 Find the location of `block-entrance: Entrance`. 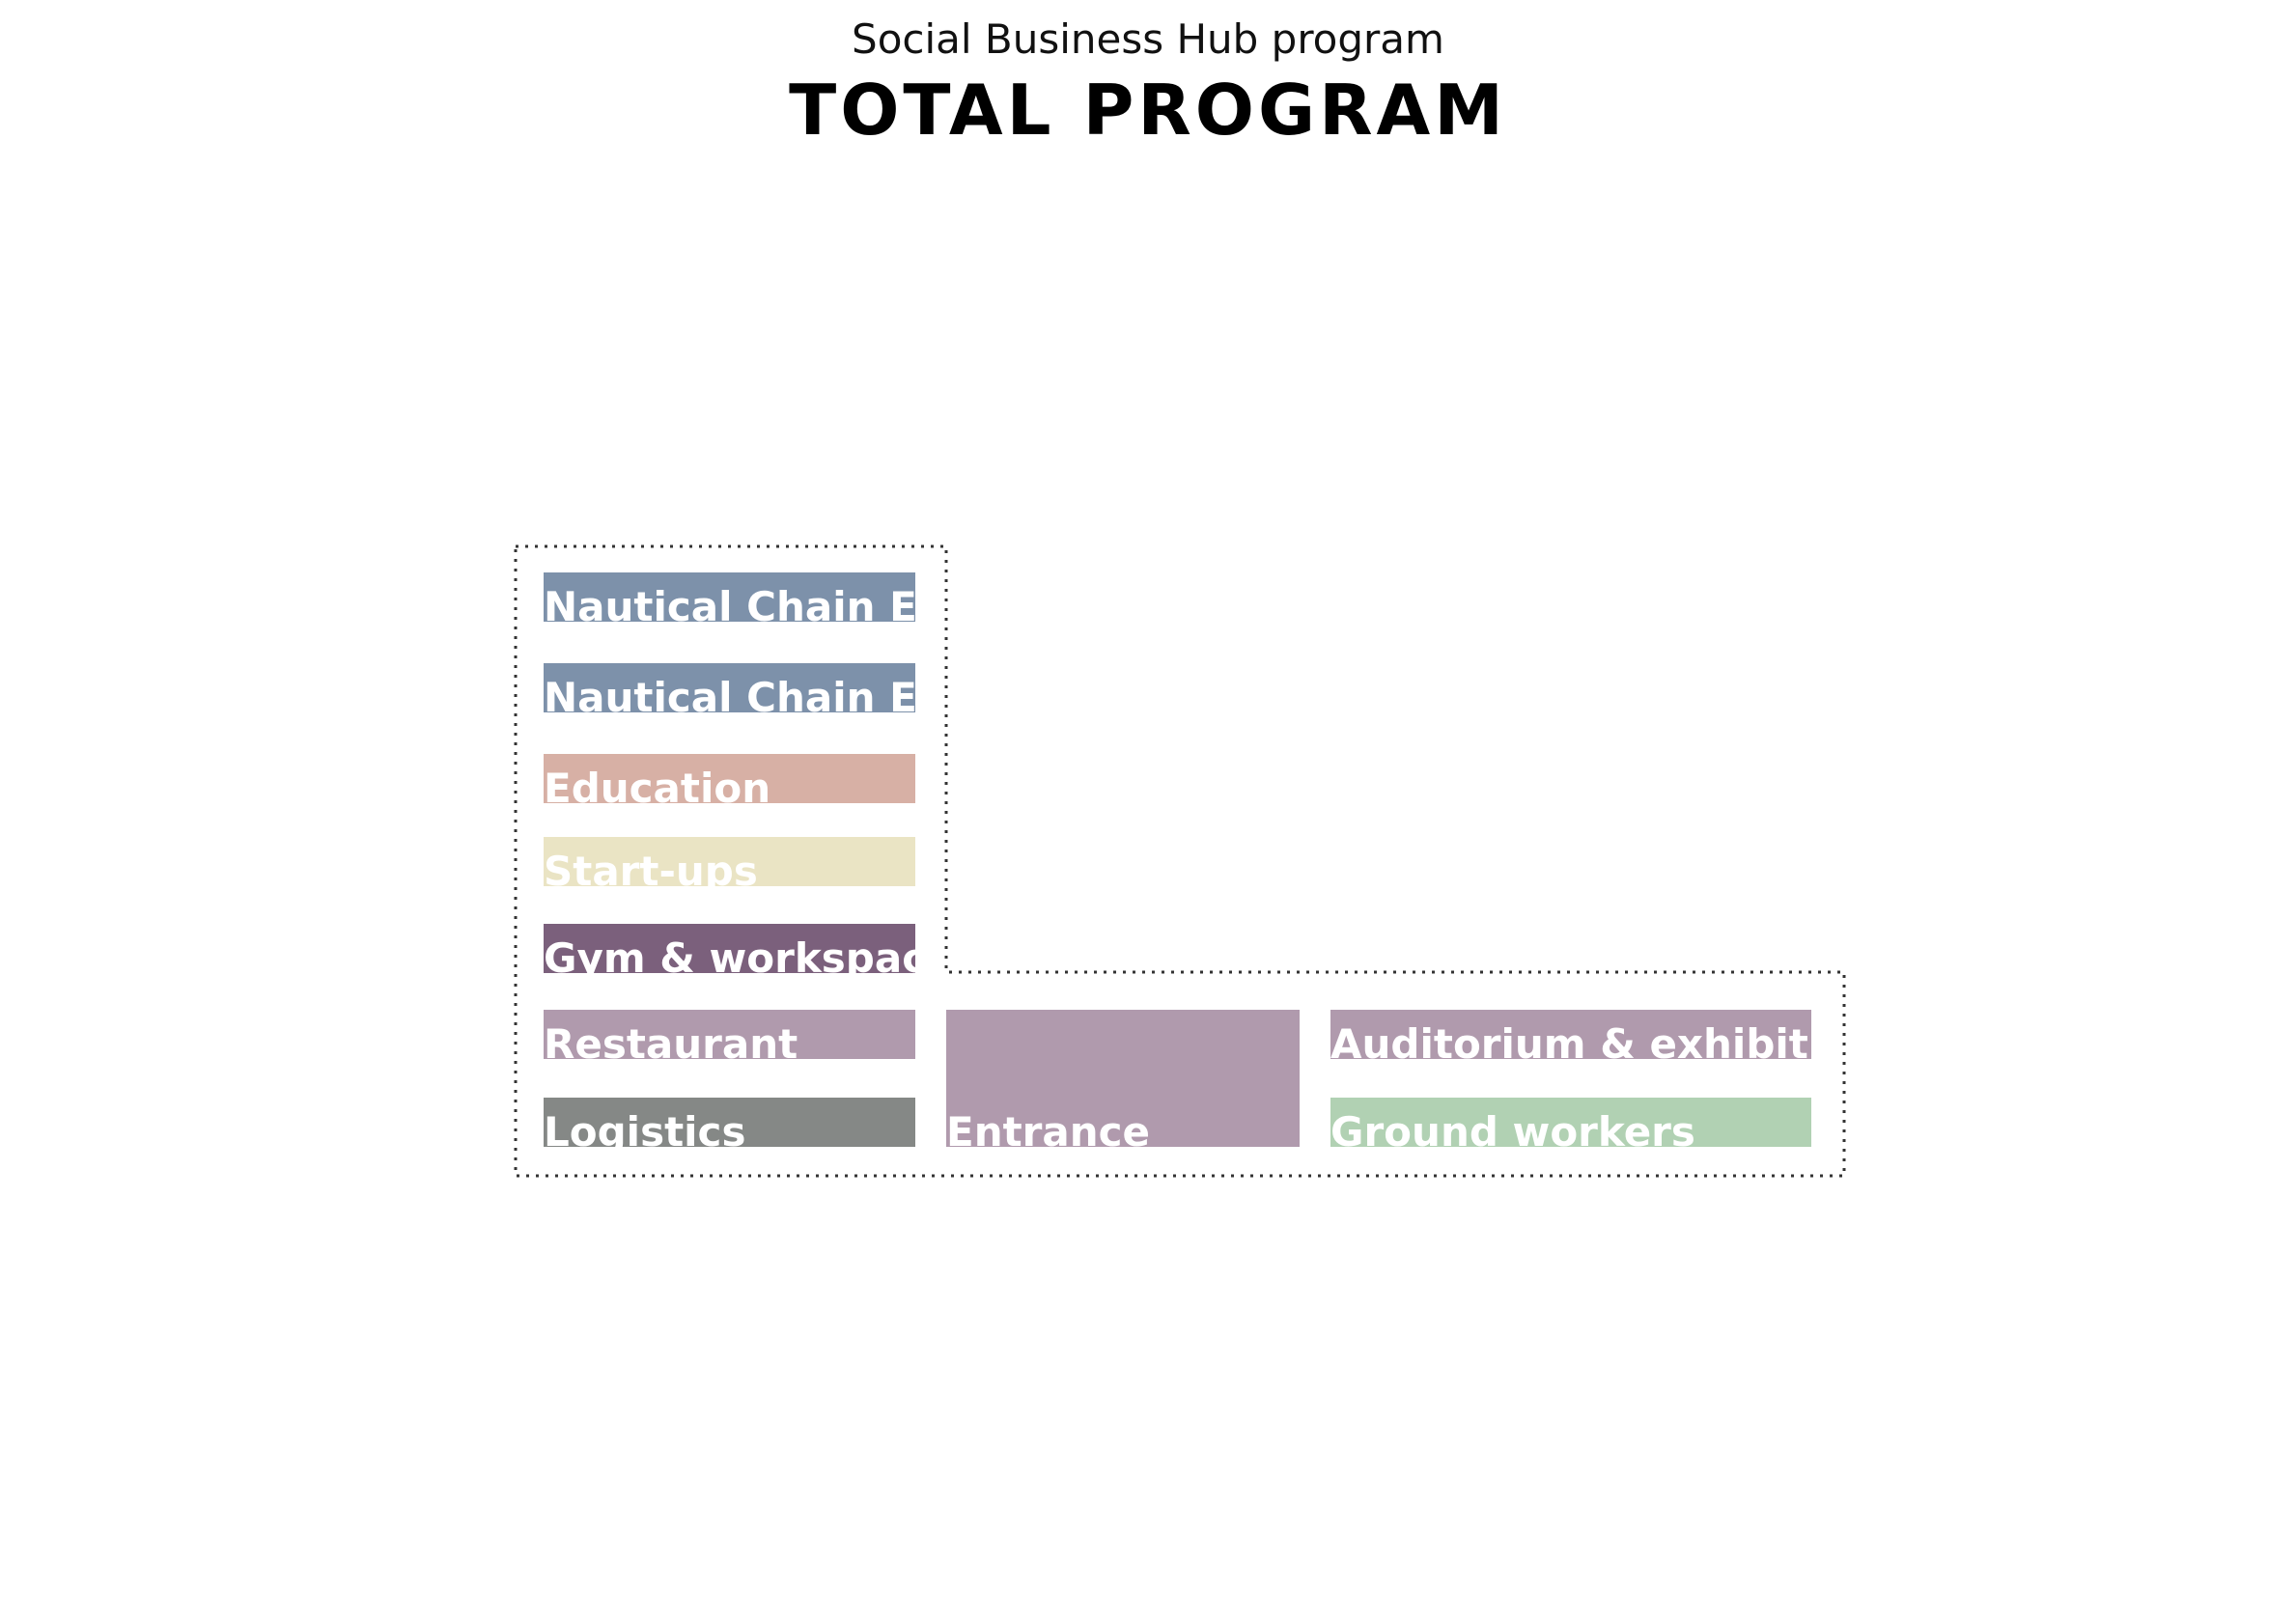

block-entrance: Entrance is located at coordinates (1123, 1078).